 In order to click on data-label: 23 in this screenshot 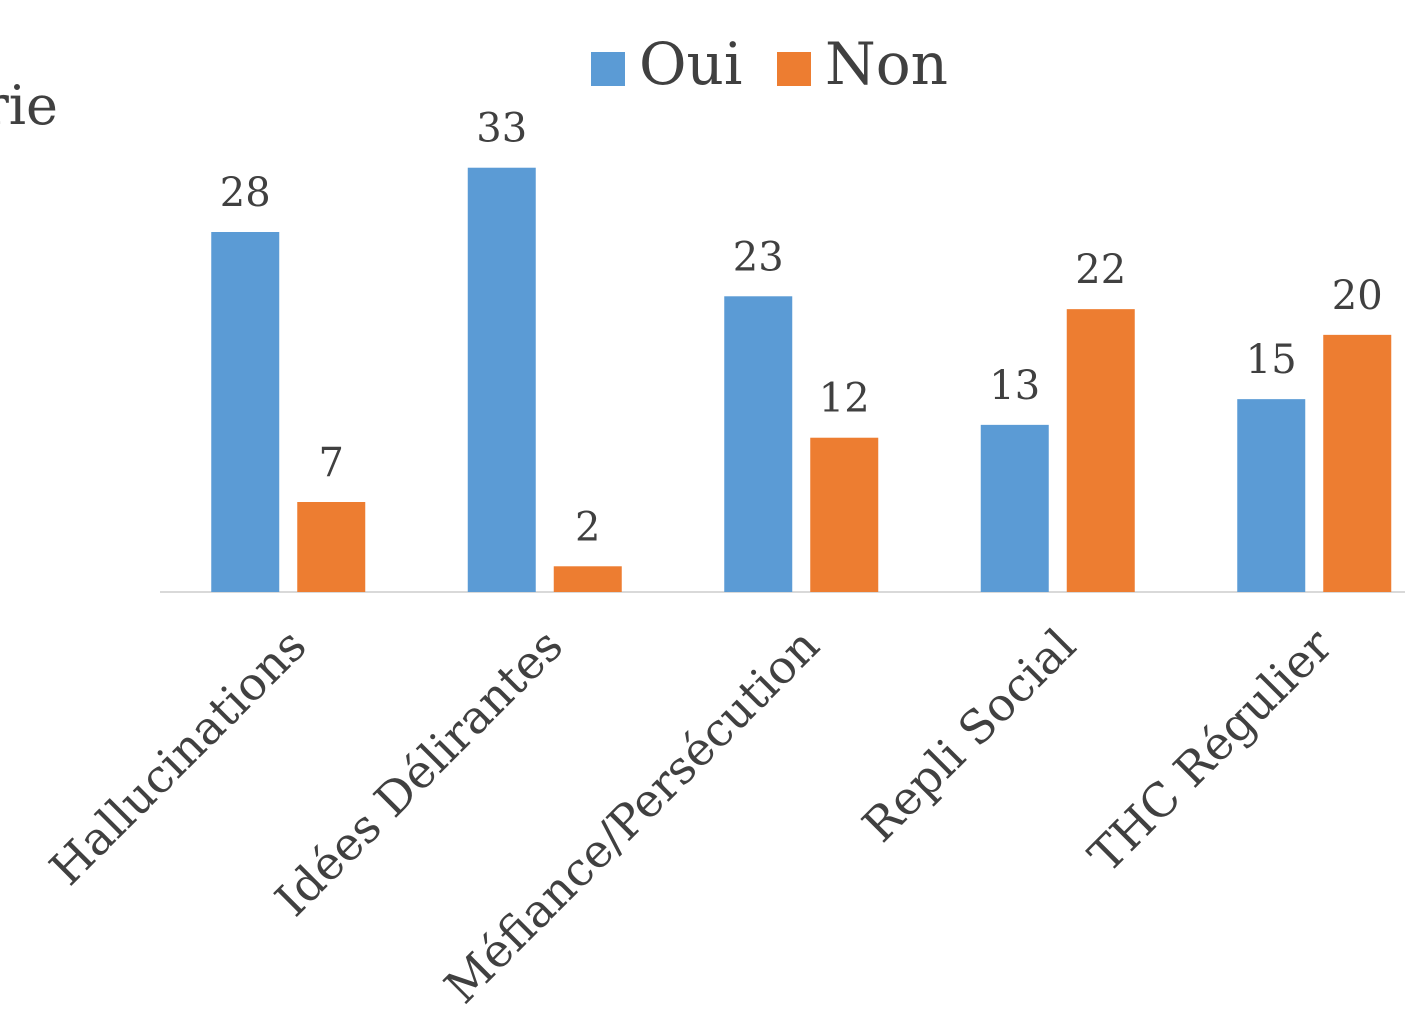, I will do `click(758, 257)`.